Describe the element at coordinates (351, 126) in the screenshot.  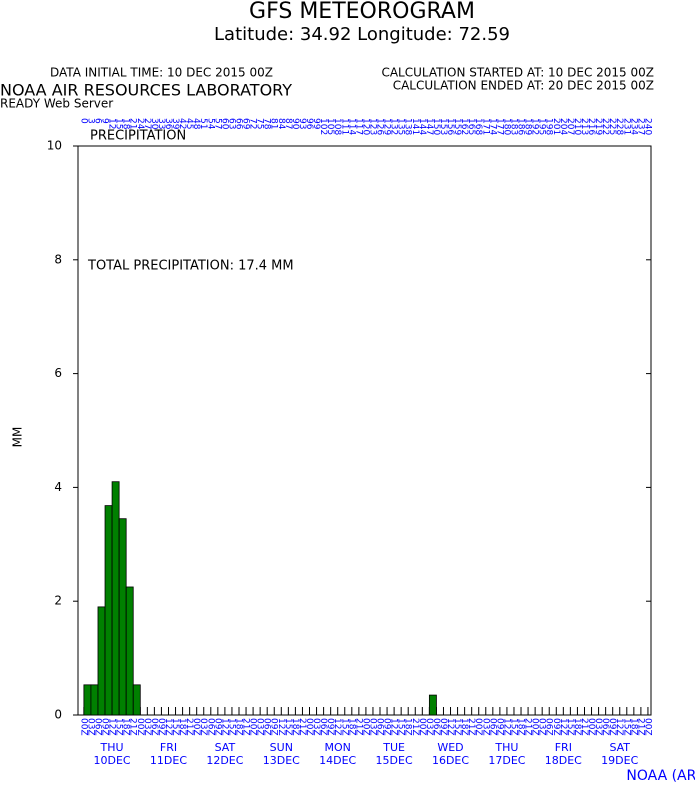
I see `x-top-tick-label: 114` at that location.